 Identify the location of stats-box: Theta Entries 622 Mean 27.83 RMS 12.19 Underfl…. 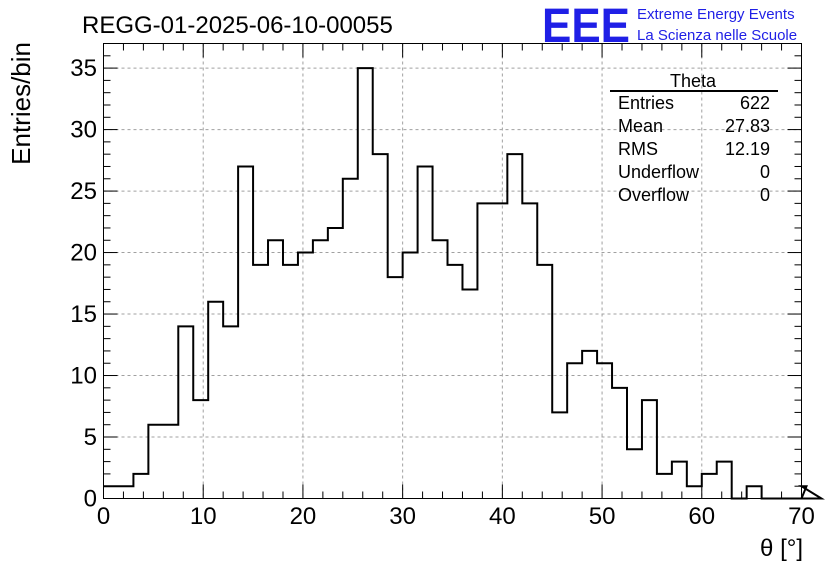
(694, 138).